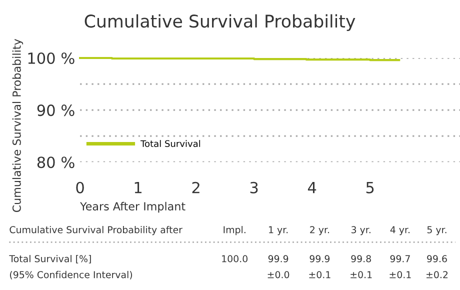 The width and height of the screenshot is (460, 290). What do you see at coordinates (361, 258) in the screenshot?
I see `text: 99.8` at bounding box center [361, 258].